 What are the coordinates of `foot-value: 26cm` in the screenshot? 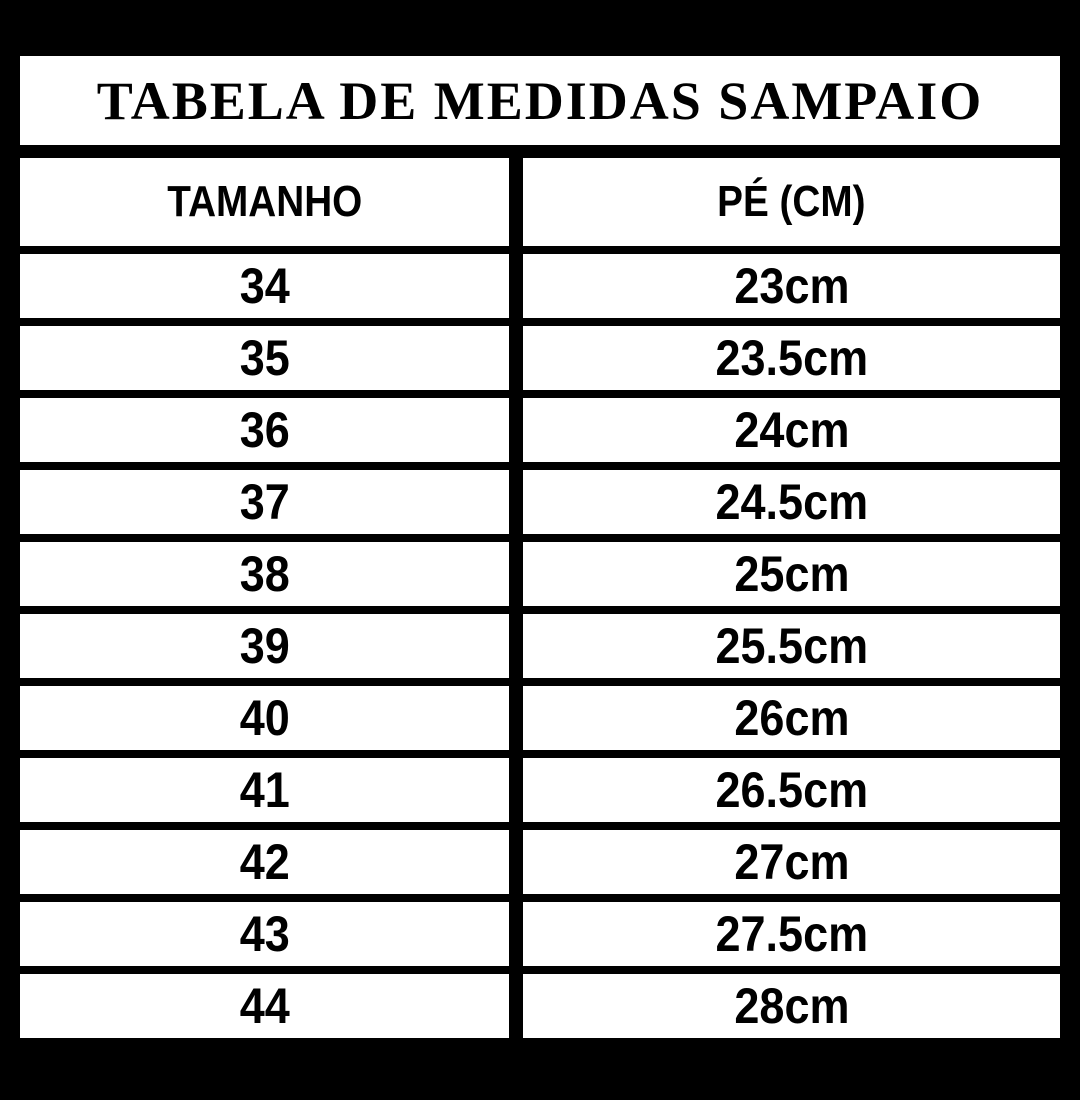 It's located at (791, 718).